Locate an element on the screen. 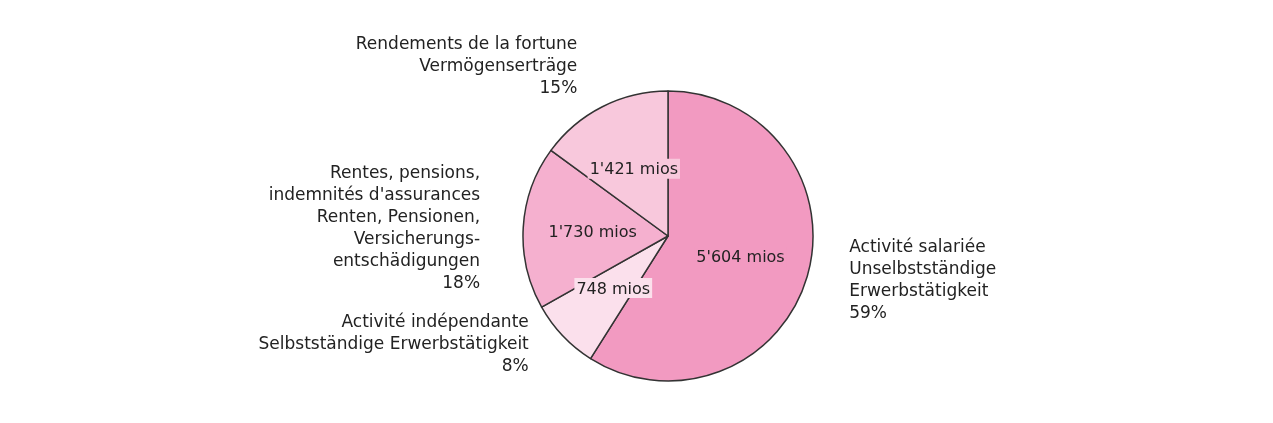 This screenshot has height=423, width=1273. slice-label: Rendements de la fortune Vermögenserträge 15% is located at coordinates (466, 64).